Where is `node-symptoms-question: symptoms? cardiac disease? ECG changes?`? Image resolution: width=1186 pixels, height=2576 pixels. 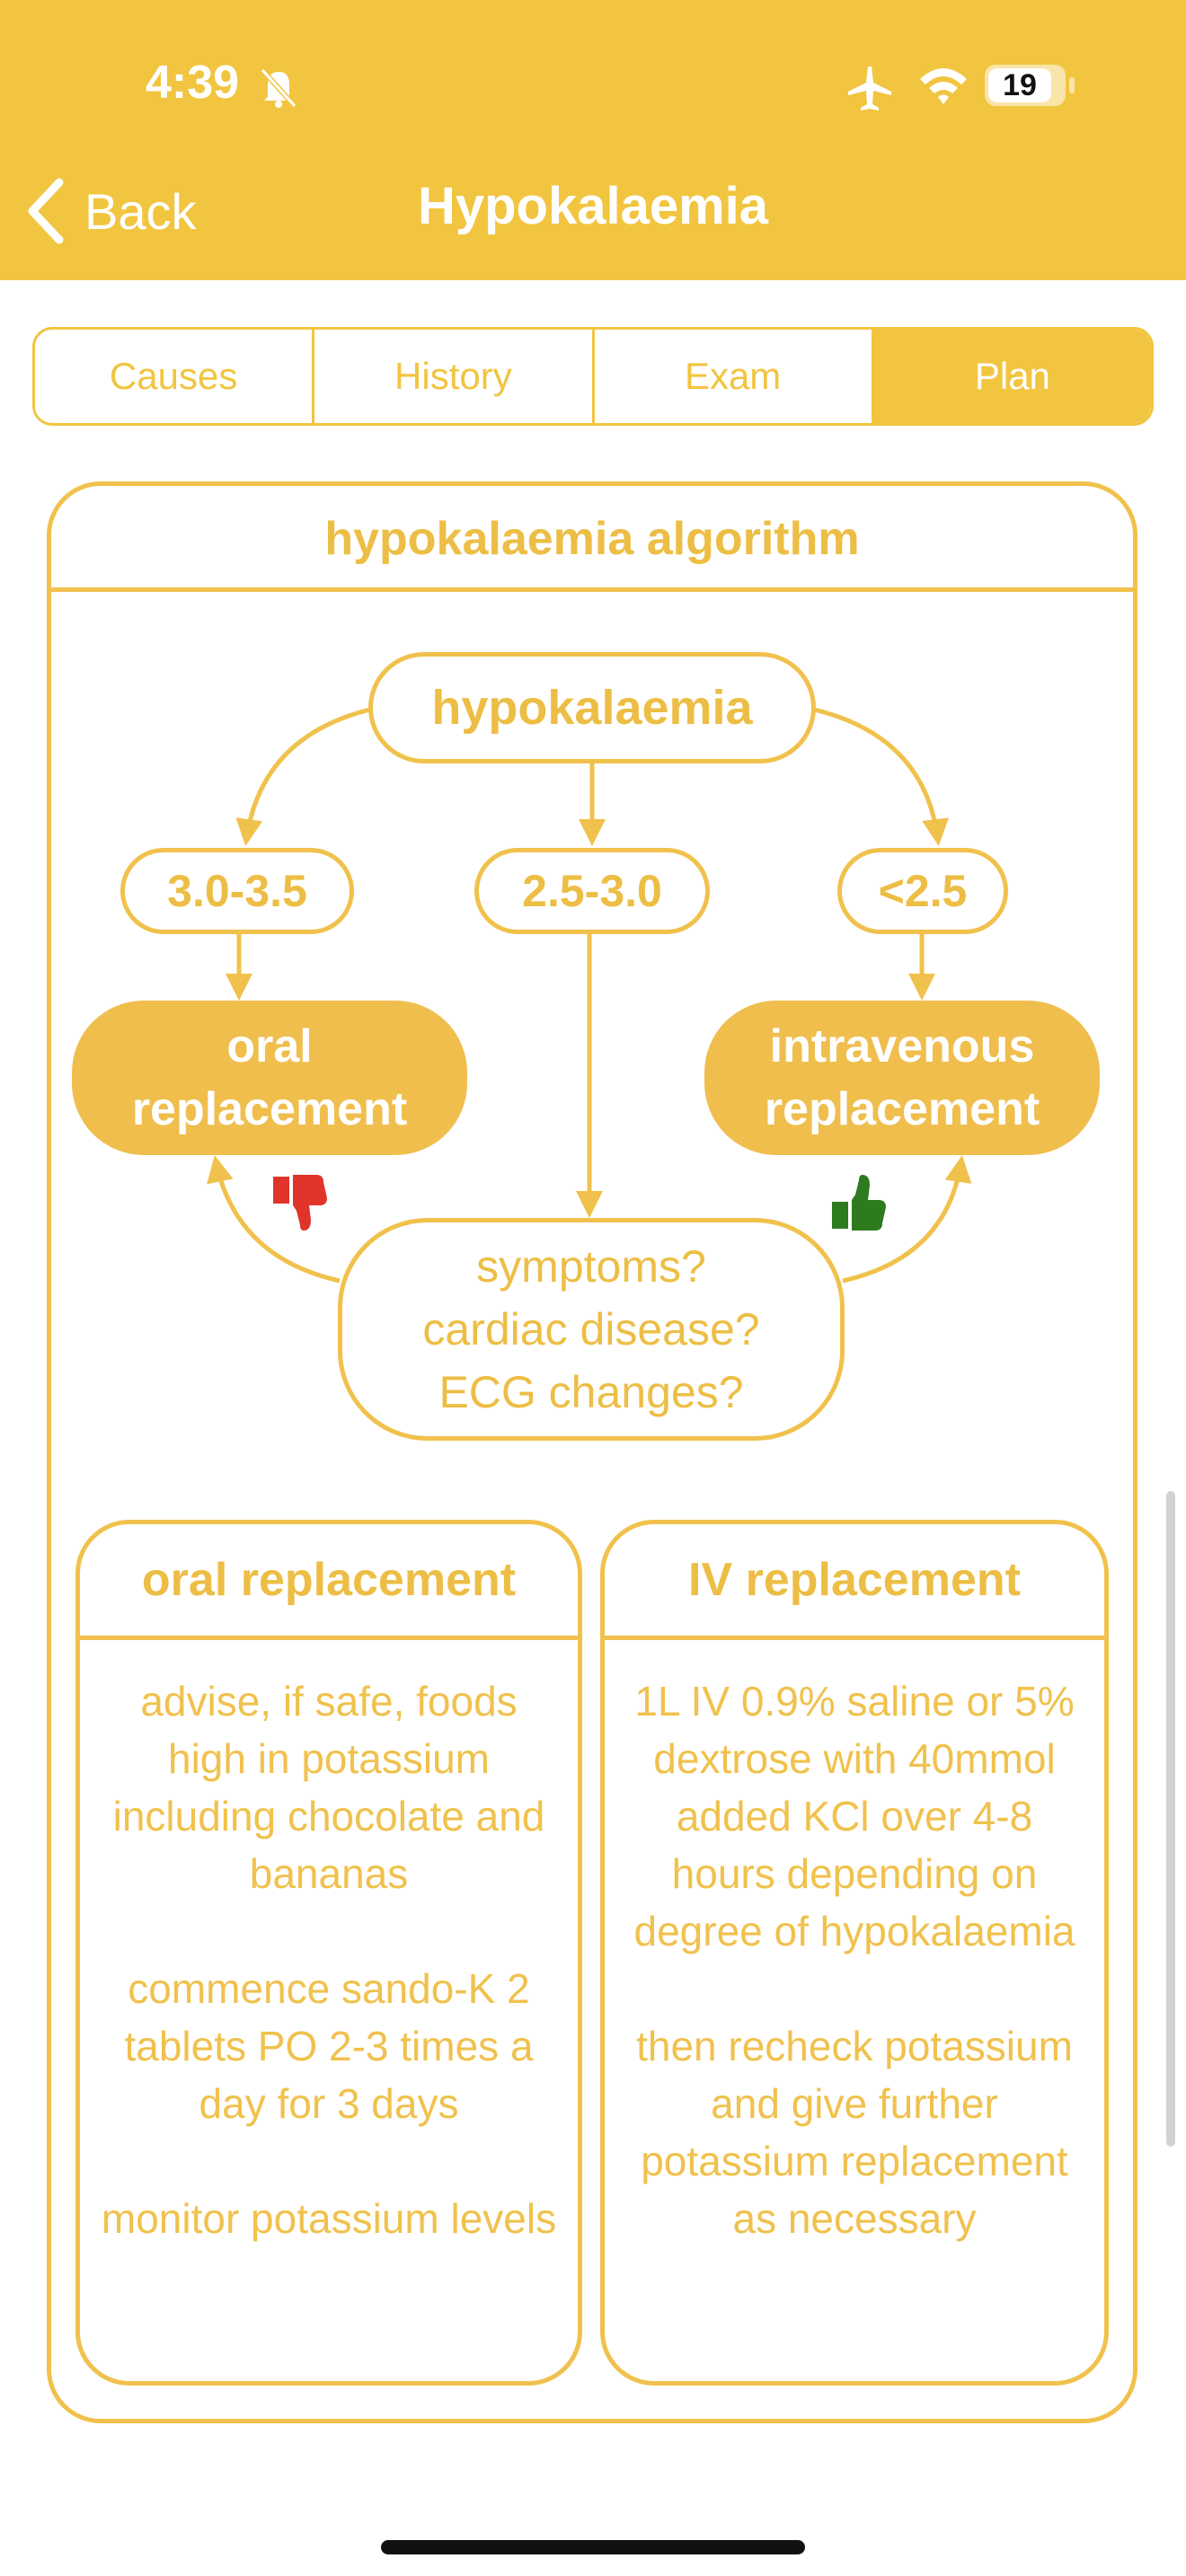 node-symptoms-question: symptoms? cardiac disease? ECG changes? is located at coordinates (591, 1329).